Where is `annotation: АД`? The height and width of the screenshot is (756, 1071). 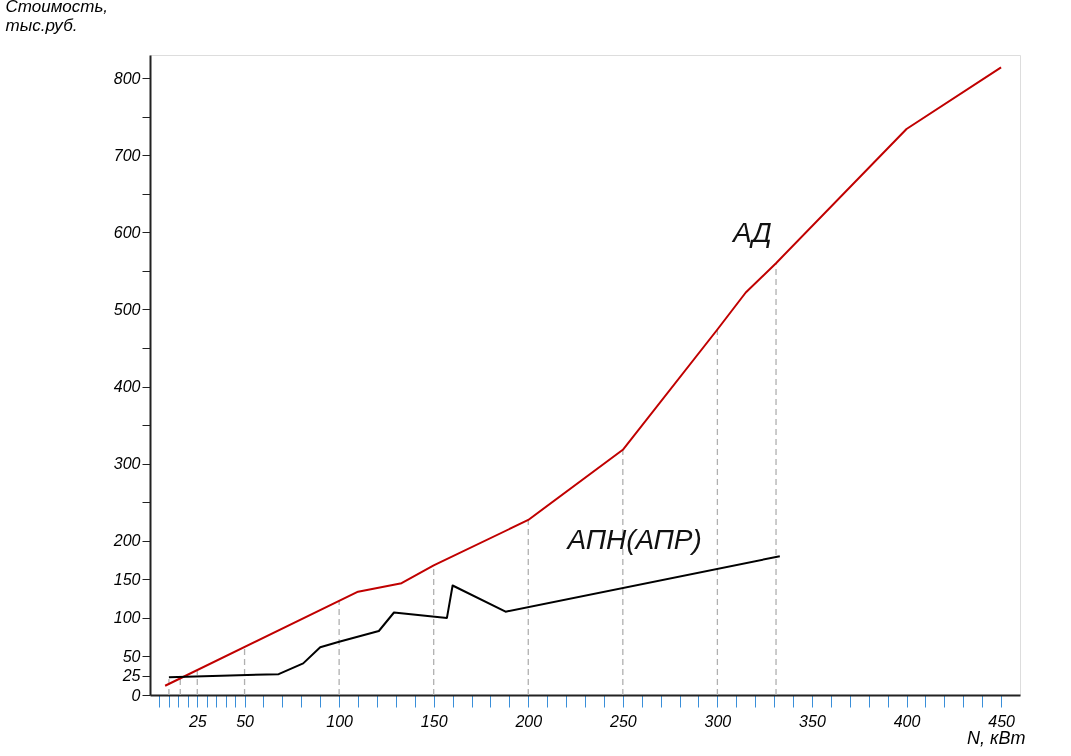
annotation: АД is located at coordinates (751, 233).